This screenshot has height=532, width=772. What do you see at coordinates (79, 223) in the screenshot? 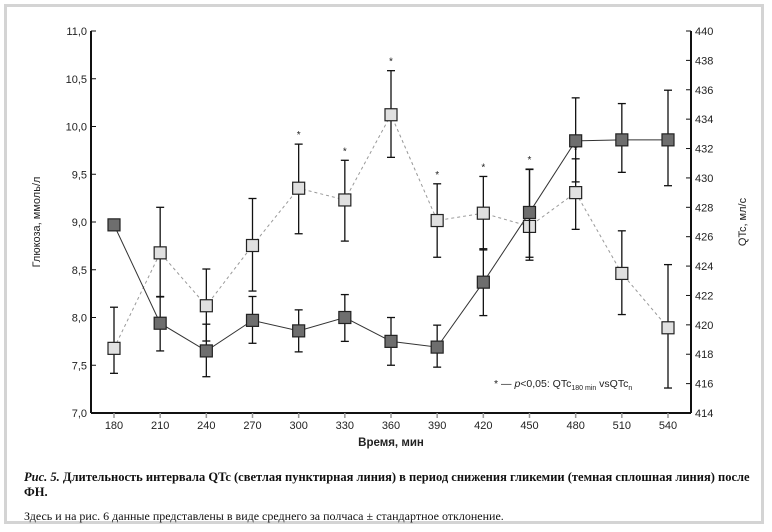
I see `y-left-tick-label: 9,0` at bounding box center [79, 223].